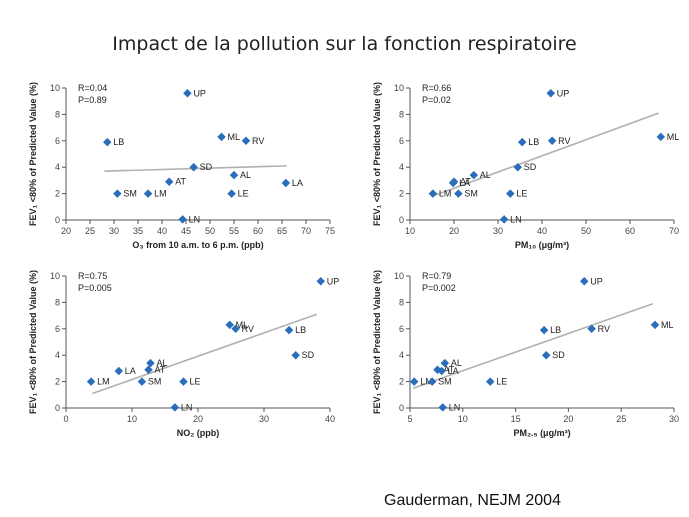 This screenshot has height=517, width=689. I want to click on stat-p: P=0.89, so click(92, 100).